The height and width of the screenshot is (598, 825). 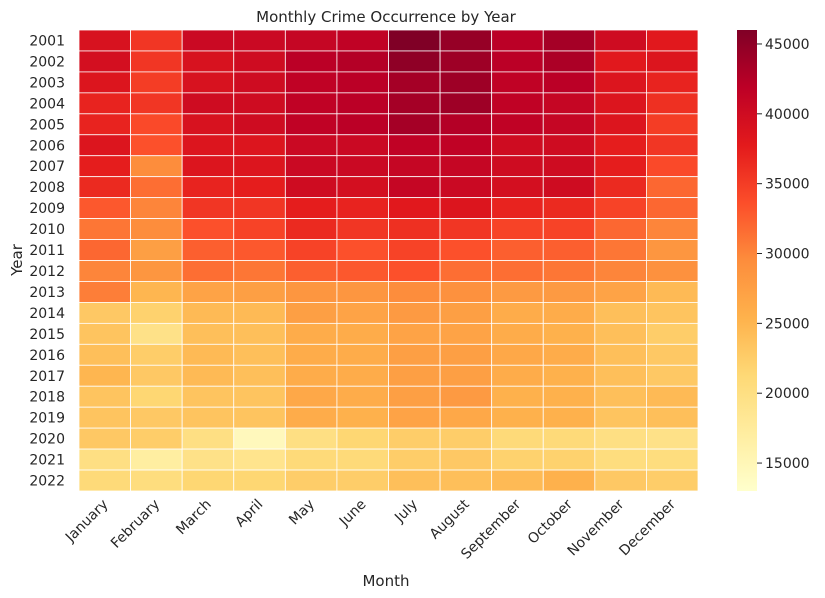 I want to click on y-tick-label: 2001, so click(x=47, y=41).